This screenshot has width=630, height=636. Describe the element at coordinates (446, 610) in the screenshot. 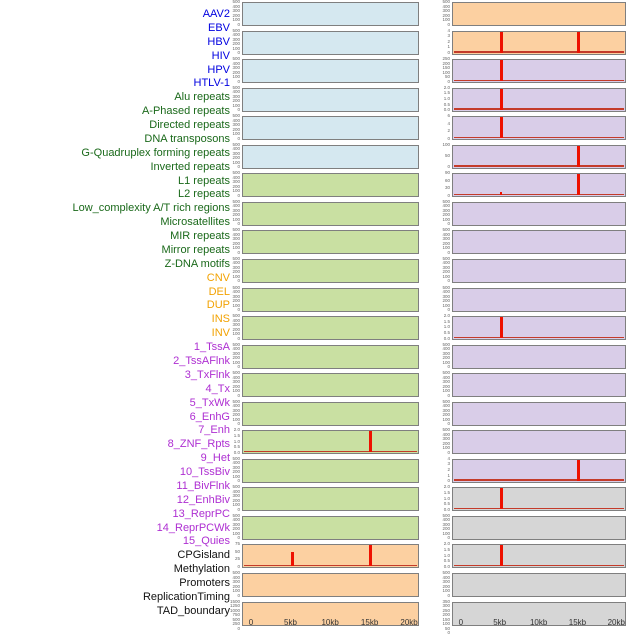

I see `y-tick-label: 250` at that location.